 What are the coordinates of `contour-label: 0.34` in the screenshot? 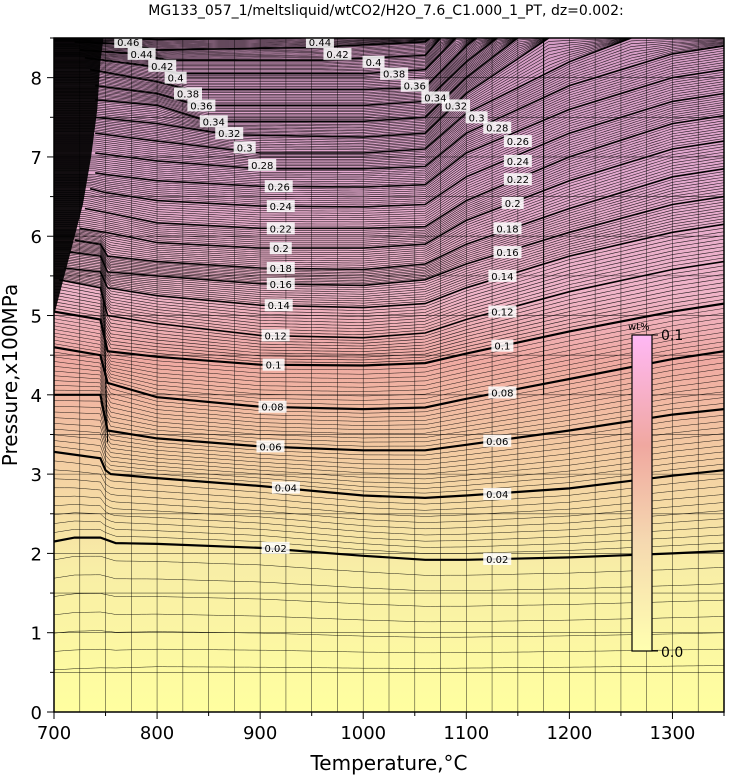 It's located at (213, 121).